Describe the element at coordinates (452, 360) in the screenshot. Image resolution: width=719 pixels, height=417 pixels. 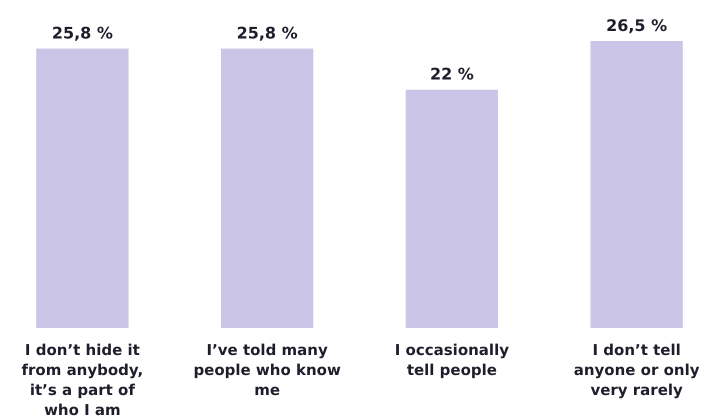
I see `x-tick-label: I occasionally tell people` at that location.